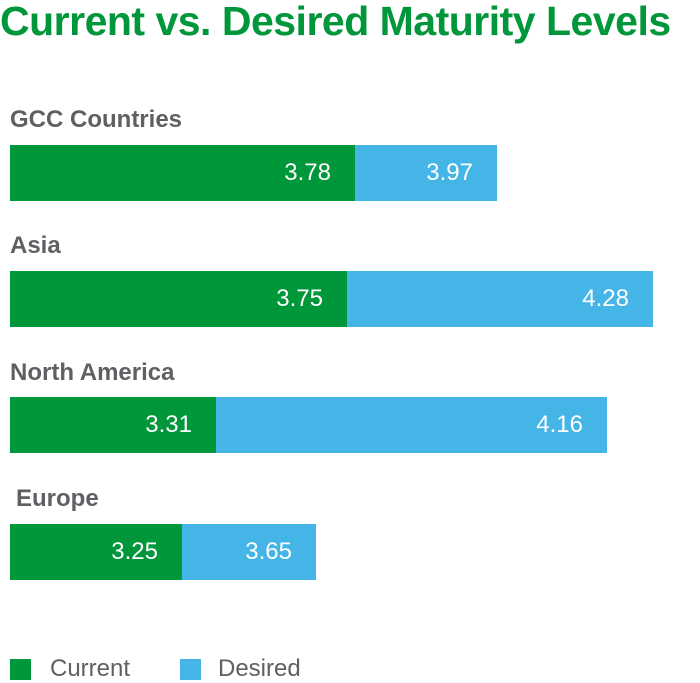  Describe the element at coordinates (182, 173) in the screenshot. I see `bar-current-gcc: 3.78` at that location.